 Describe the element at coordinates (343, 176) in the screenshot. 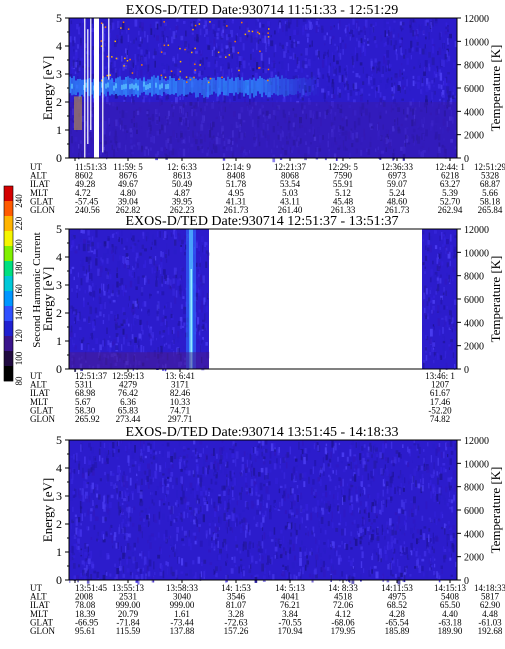

I see `table-cell: 7590` at that location.